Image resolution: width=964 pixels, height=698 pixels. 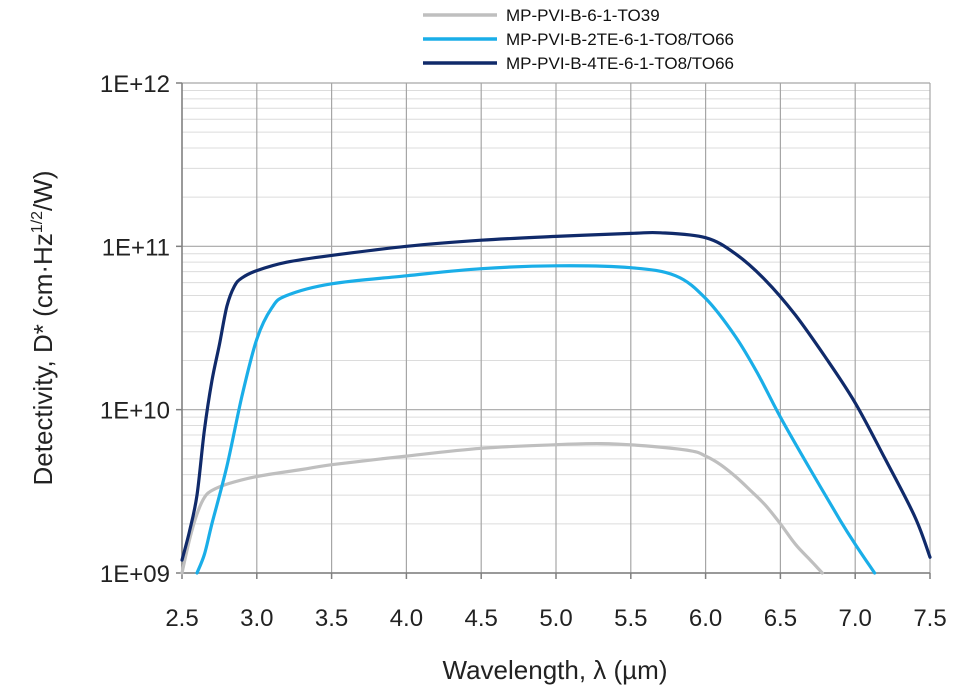 I want to click on x-tick-label: 7.5, so click(x=929, y=618).